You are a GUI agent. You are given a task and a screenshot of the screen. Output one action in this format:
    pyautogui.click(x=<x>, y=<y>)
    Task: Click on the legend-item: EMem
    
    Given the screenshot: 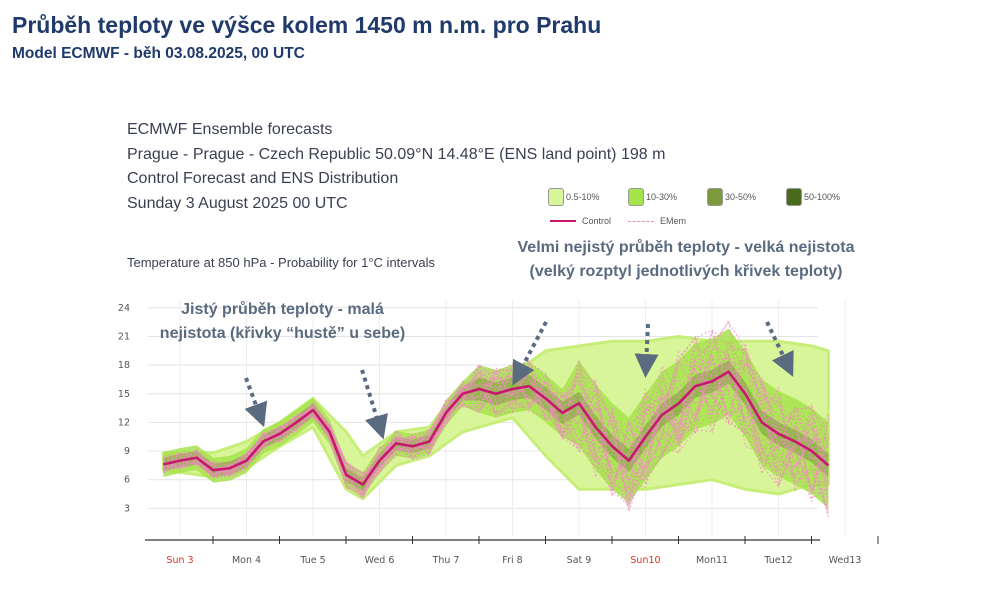 What is the action you would take?
    pyautogui.click(x=657, y=221)
    